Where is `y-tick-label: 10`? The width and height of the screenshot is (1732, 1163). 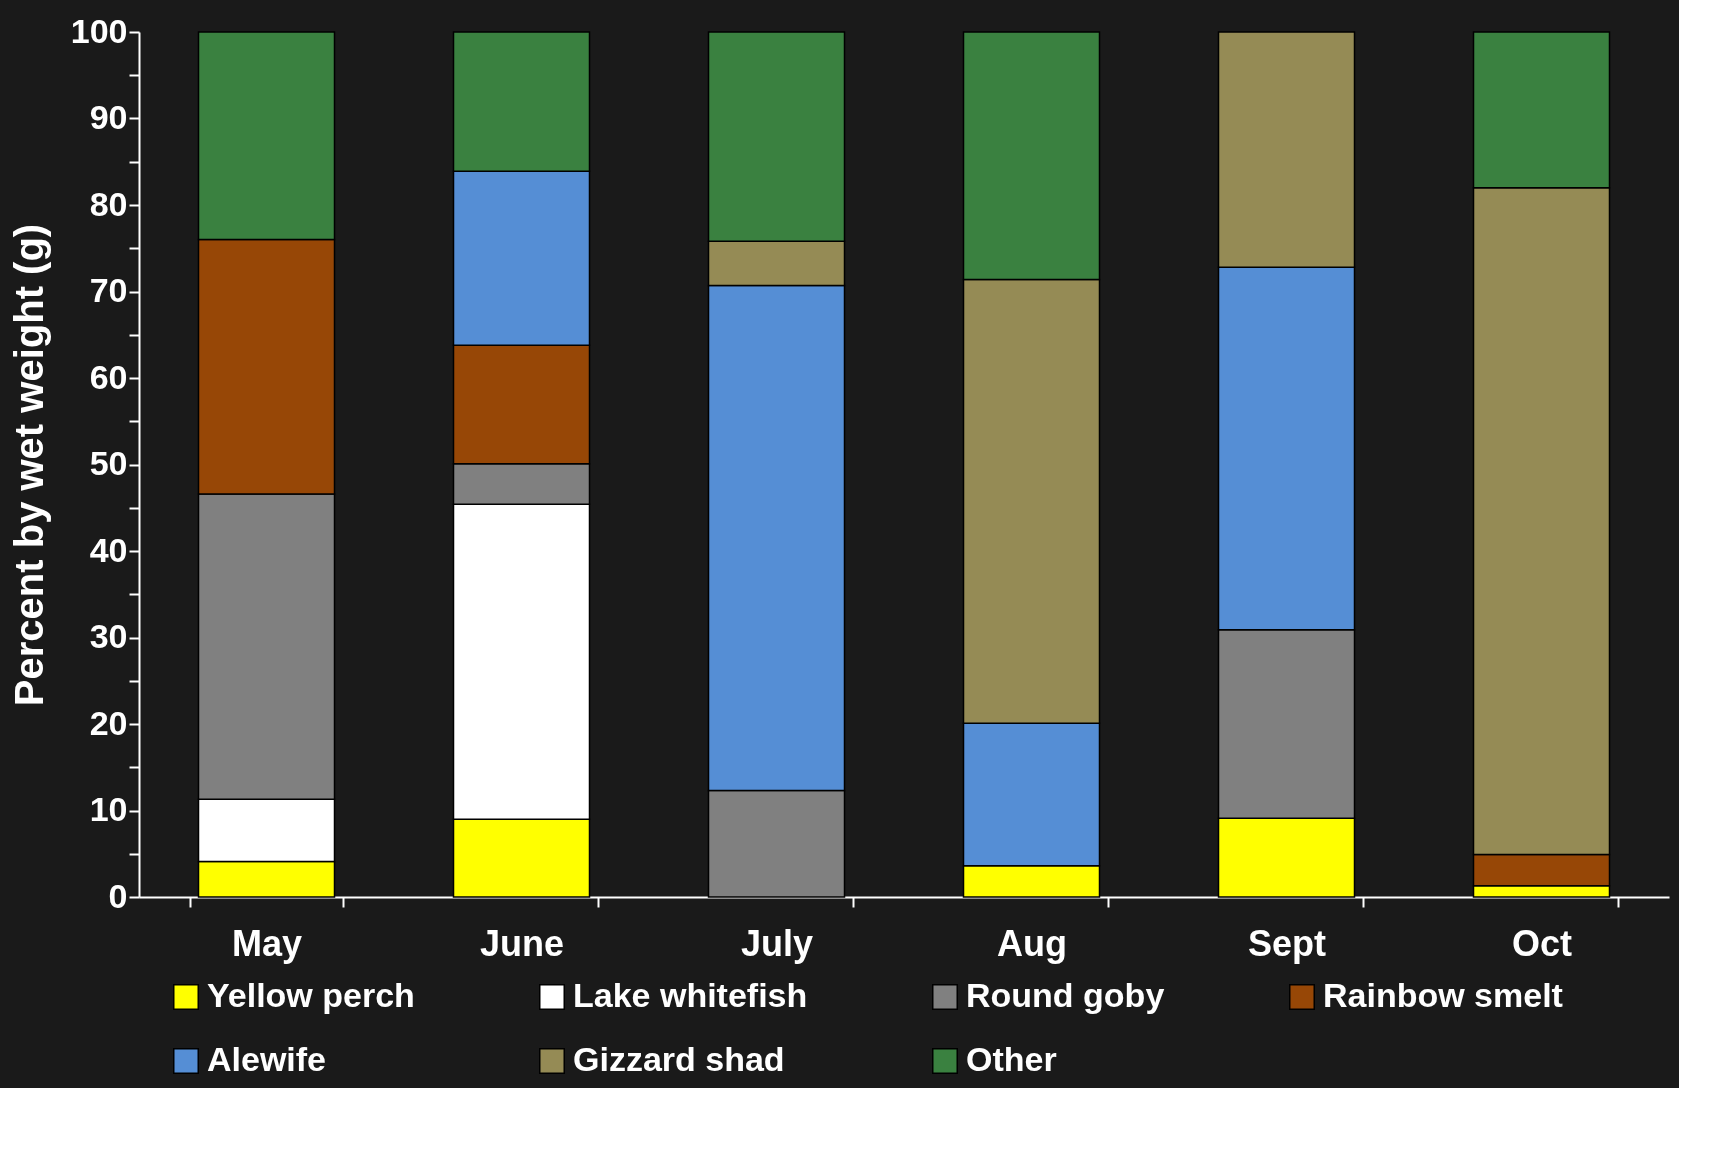 y-tick-label: 10 is located at coordinates (108, 809).